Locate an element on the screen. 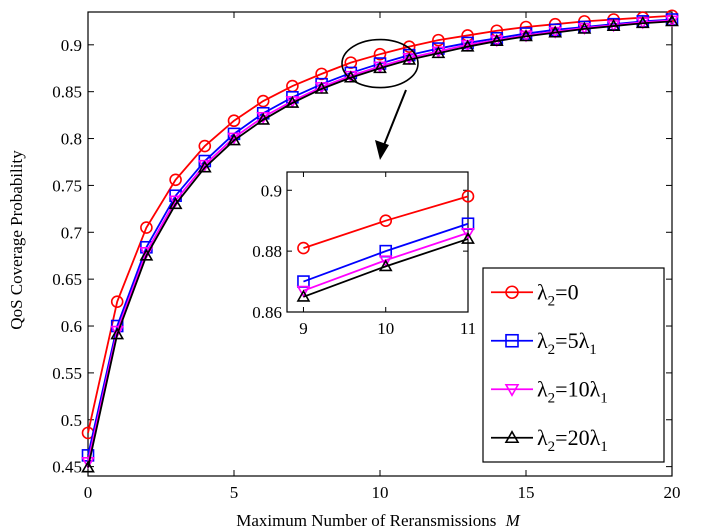 The width and height of the screenshot is (702, 532). x-tick-label: 15 is located at coordinates (526, 492).